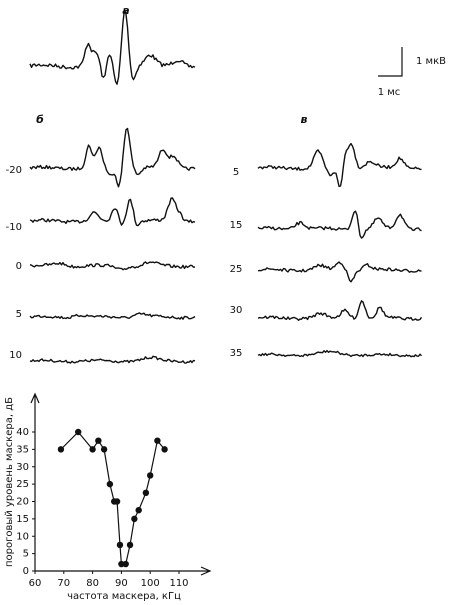 The width and height of the screenshot is (450, 605). I want to click on data-line, so click(113, 498).